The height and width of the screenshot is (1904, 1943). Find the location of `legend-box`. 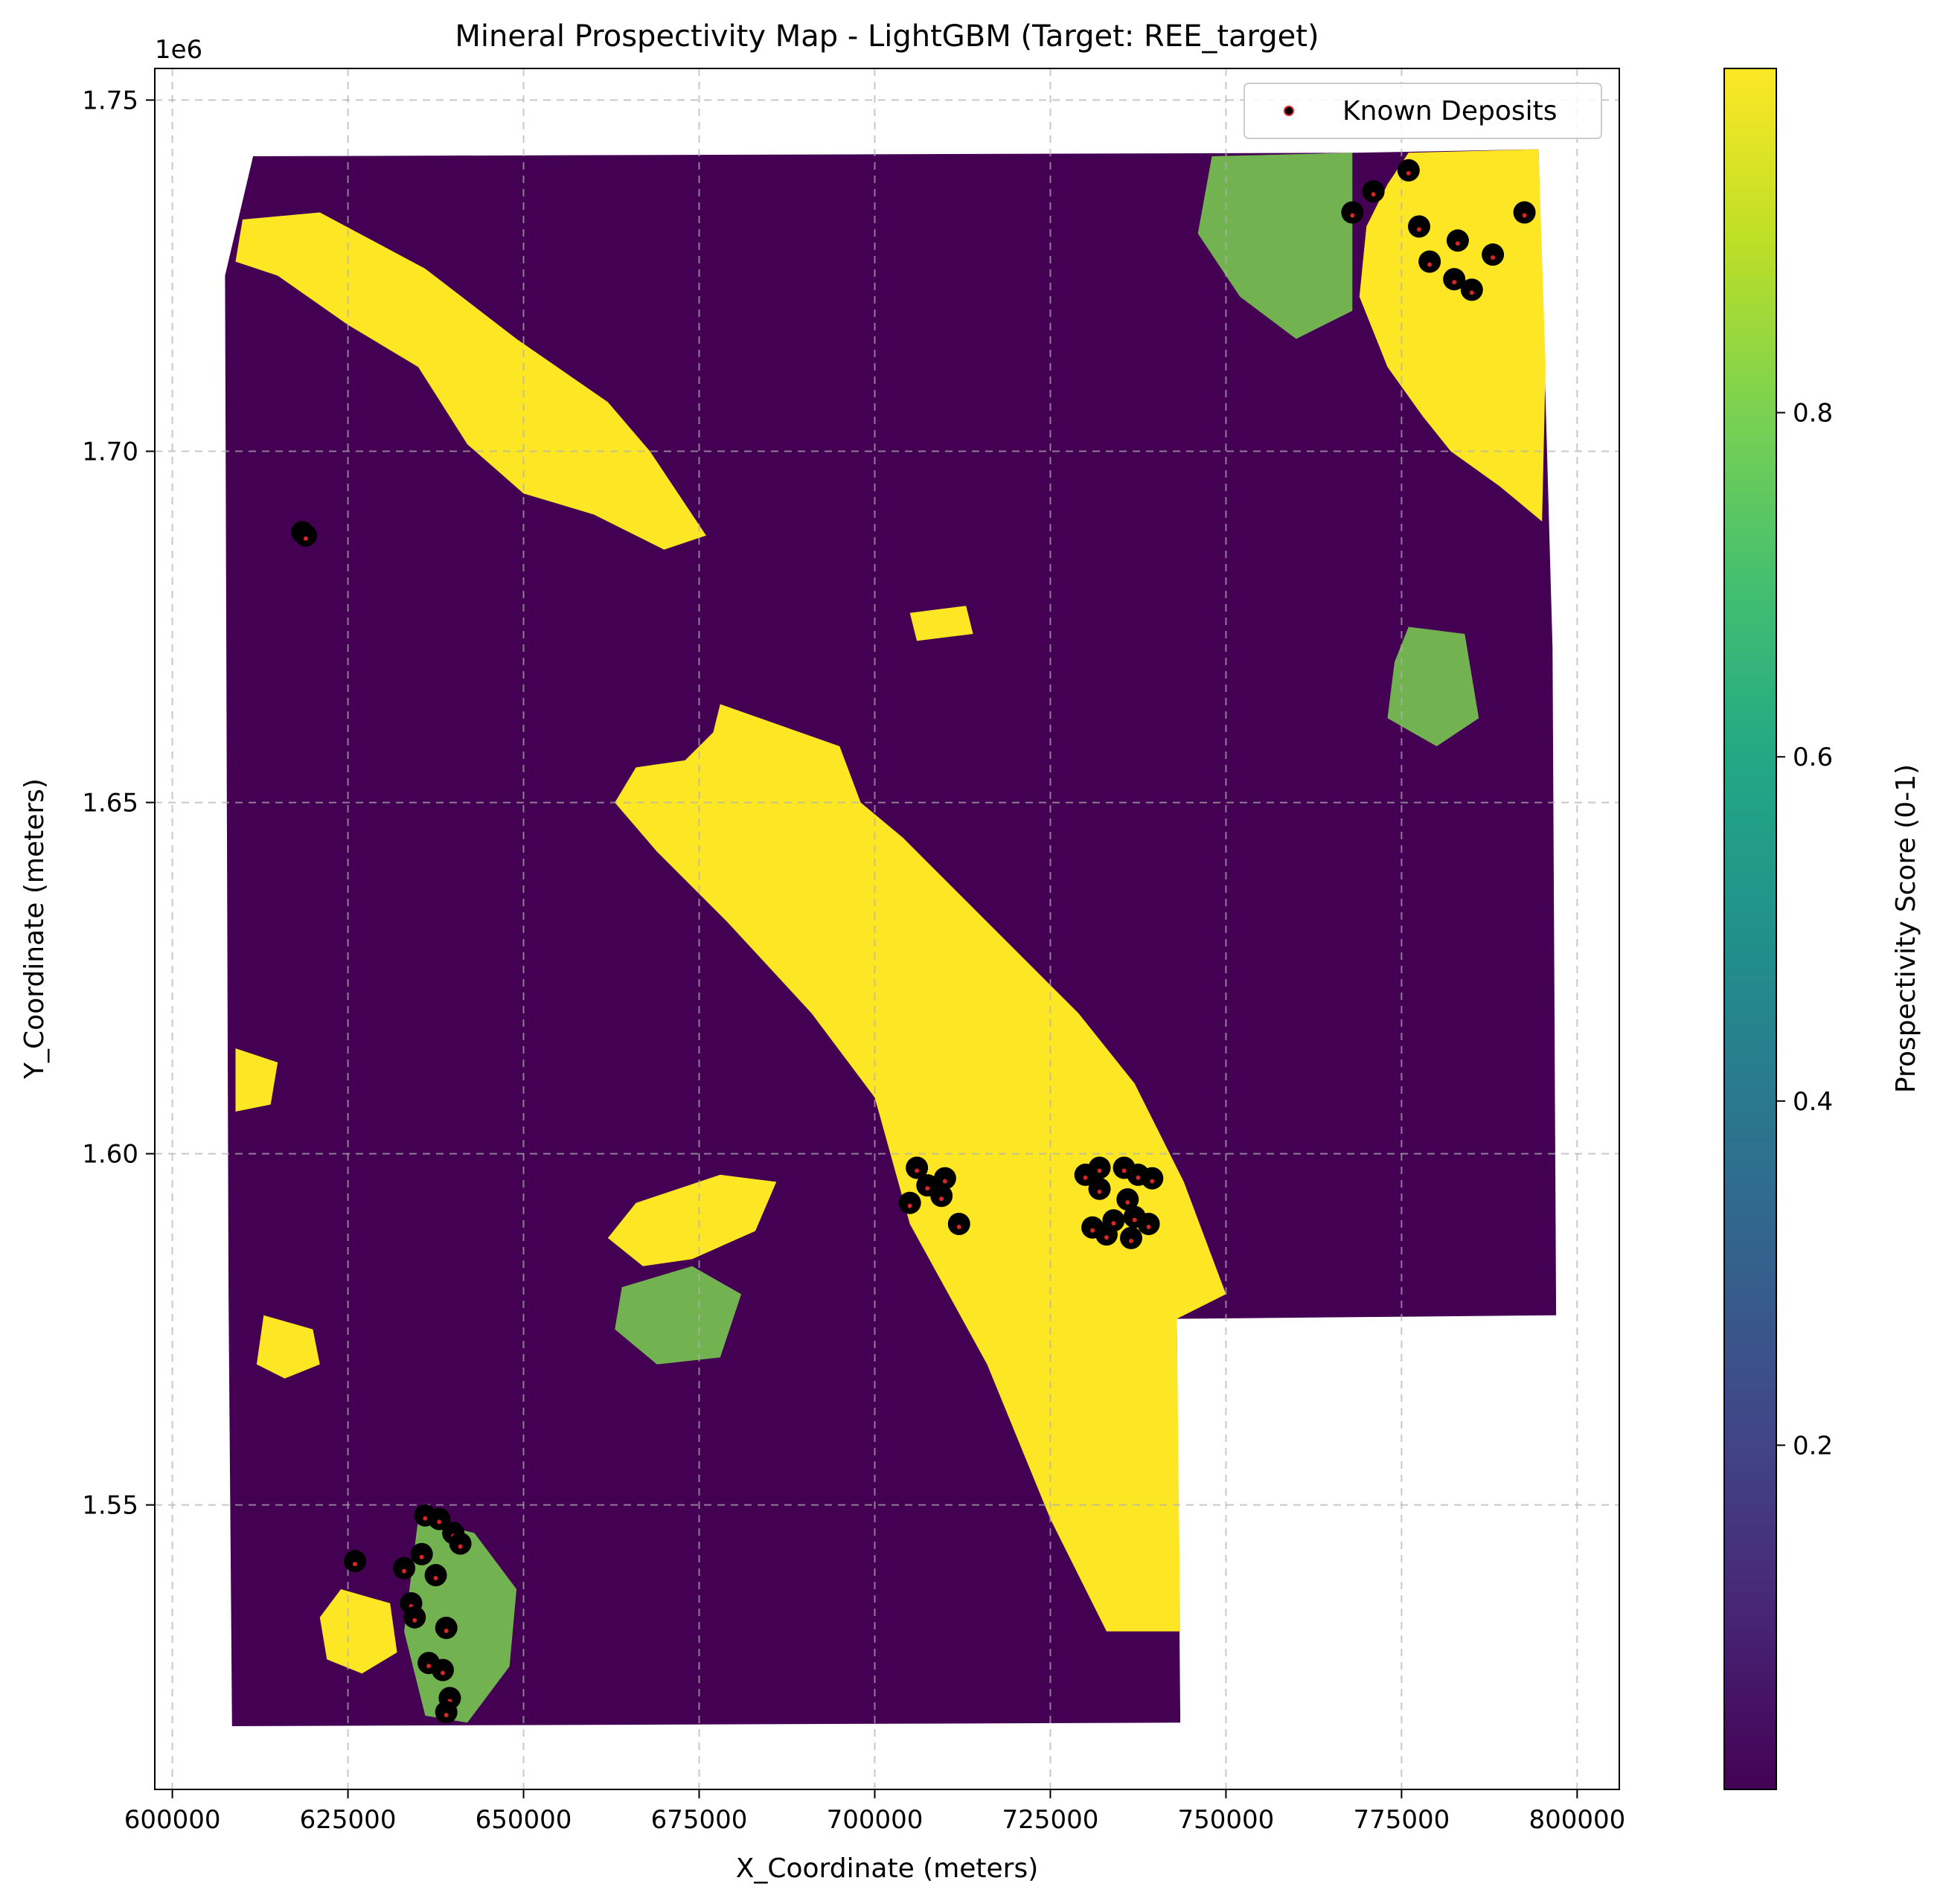

legend-box is located at coordinates (1422, 111).